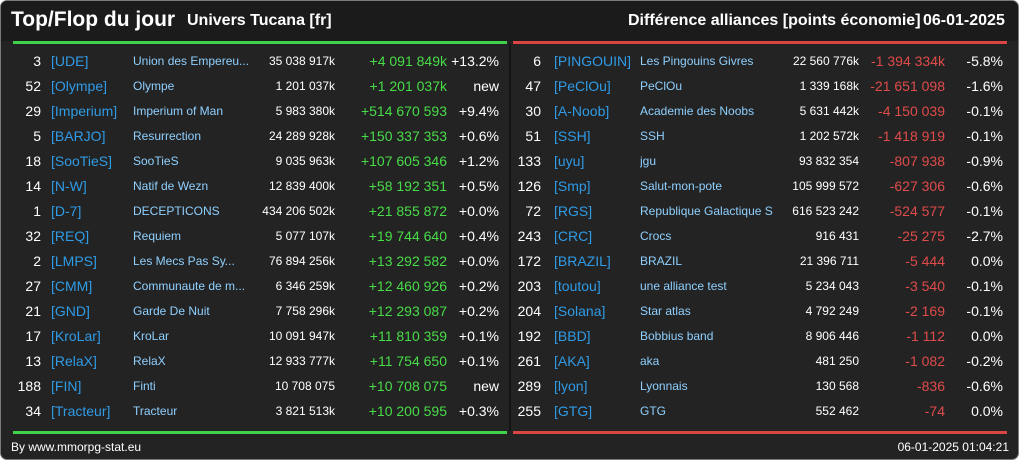  I want to click on alliance-name: Olympe, so click(154, 86).